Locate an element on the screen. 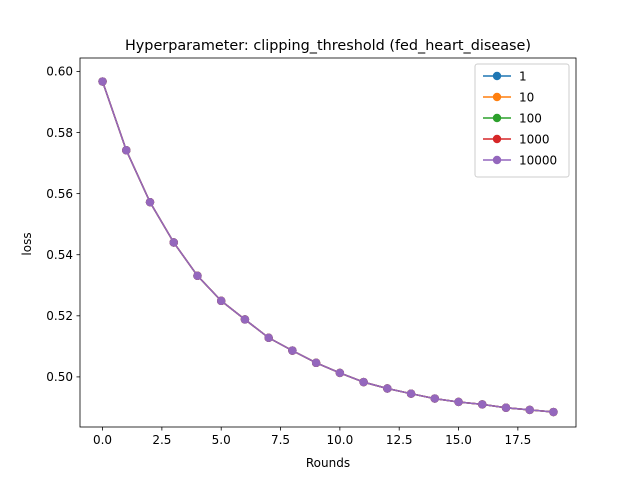 This screenshot has height=484, width=640. y-tick-label: 0.60 is located at coordinates (59, 72).